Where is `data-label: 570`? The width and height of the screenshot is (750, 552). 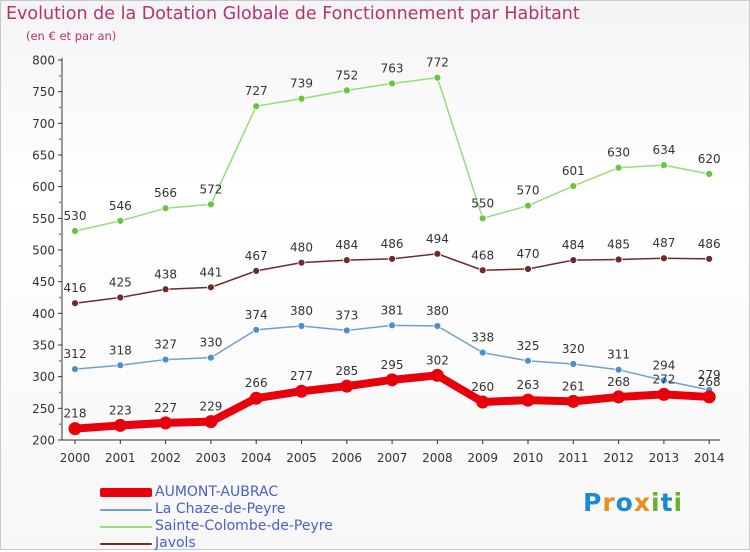
data-label: 570 is located at coordinates (528, 191).